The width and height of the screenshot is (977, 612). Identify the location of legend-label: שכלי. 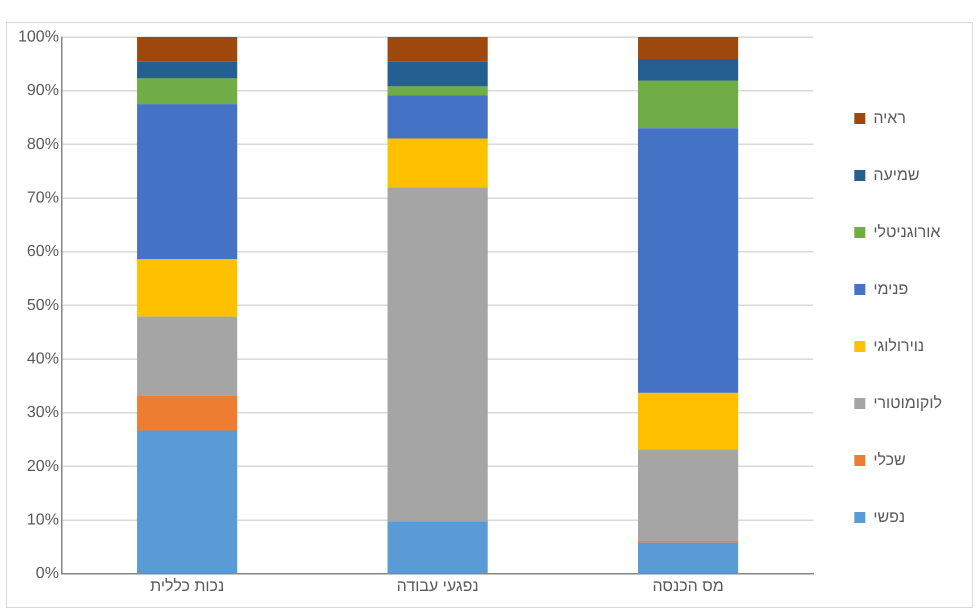
(889, 459).